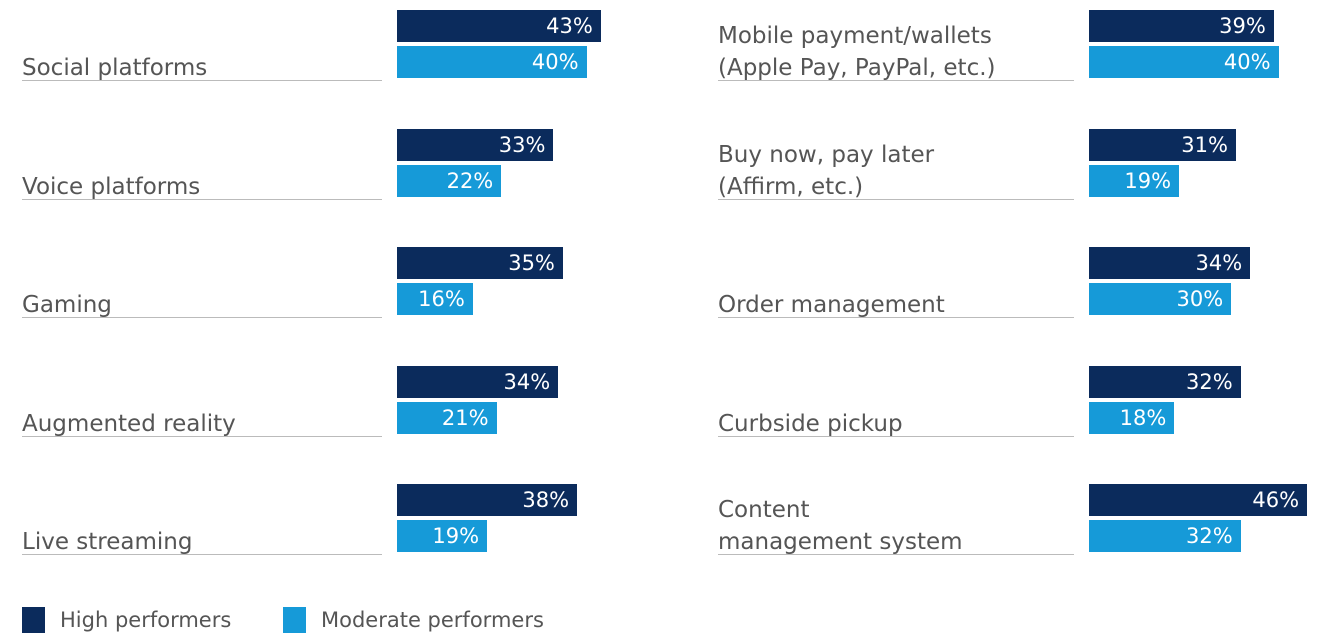 This screenshot has width=1323, height=633. What do you see at coordinates (826, 170) in the screenshot?
I see `category-label: Buy now, pay later (Affirm, etc.)` at bounding box center [826, 170].